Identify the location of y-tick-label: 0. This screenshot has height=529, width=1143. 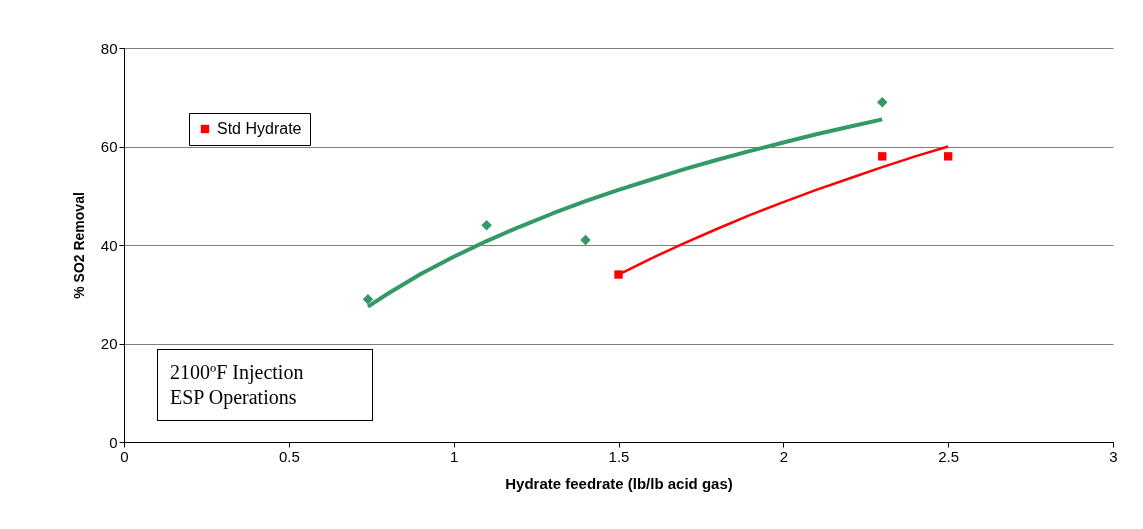
(113, 442).